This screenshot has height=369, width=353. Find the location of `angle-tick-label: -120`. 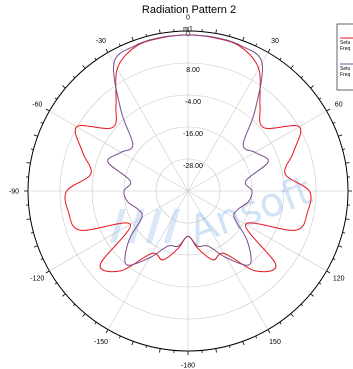

angle-tick-label: -120 is located at coordinates (37, 279).